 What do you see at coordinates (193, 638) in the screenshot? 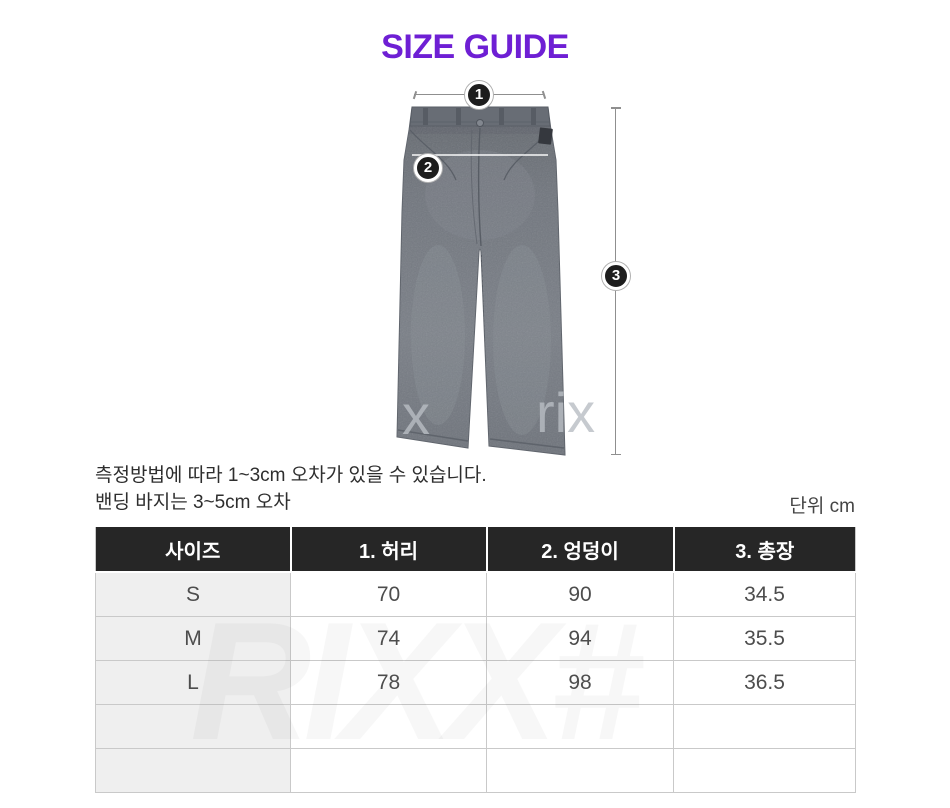
I see `cell-size: M` at bounding box center [193, 638].